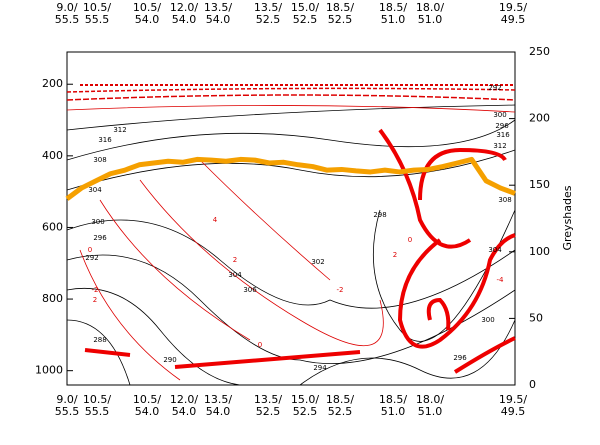  What do you see at coordinates (99, 340) in the screenshot?
I see `contour-label: 288` at bounding box center [99, 340].